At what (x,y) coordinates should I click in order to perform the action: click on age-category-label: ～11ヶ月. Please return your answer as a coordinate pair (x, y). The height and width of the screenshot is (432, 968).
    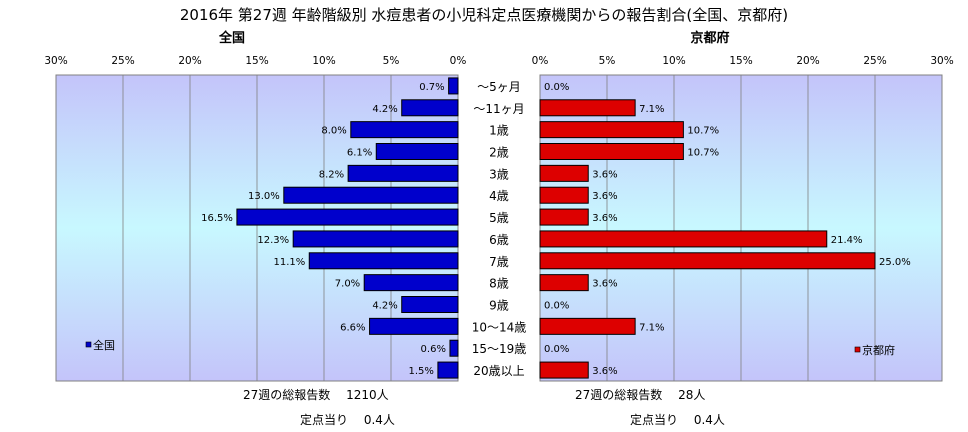
    Looking at the image, I should click on (498, 109).